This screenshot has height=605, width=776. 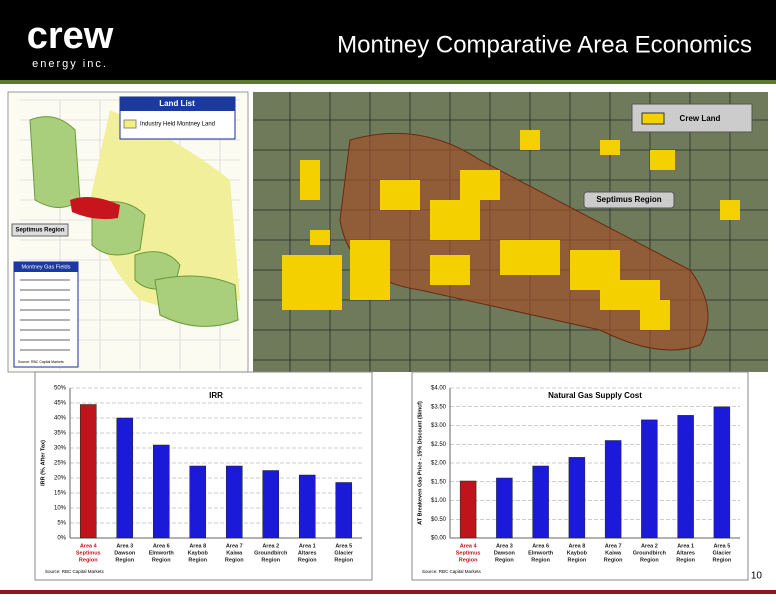 I want to click on fields-list, so click(x=45, y=315).